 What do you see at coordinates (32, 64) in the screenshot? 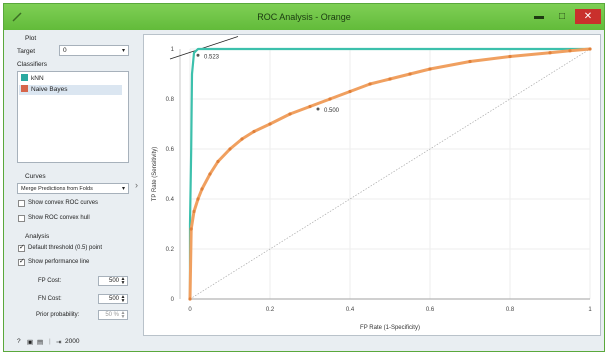
I see `classifiers-label: Classifiers` at bounding box center [32, 64].